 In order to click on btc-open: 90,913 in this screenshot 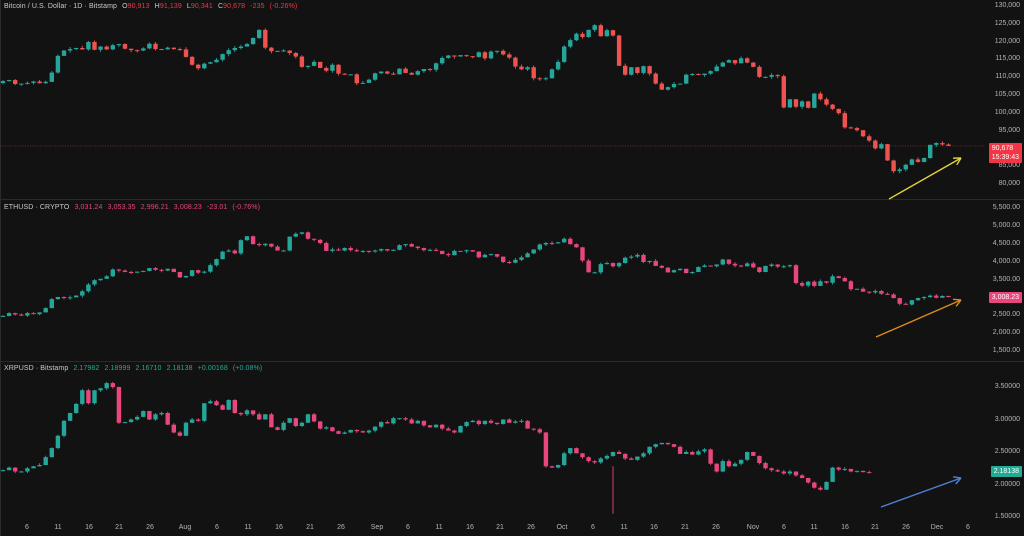, I will do `click(138, 6)`.